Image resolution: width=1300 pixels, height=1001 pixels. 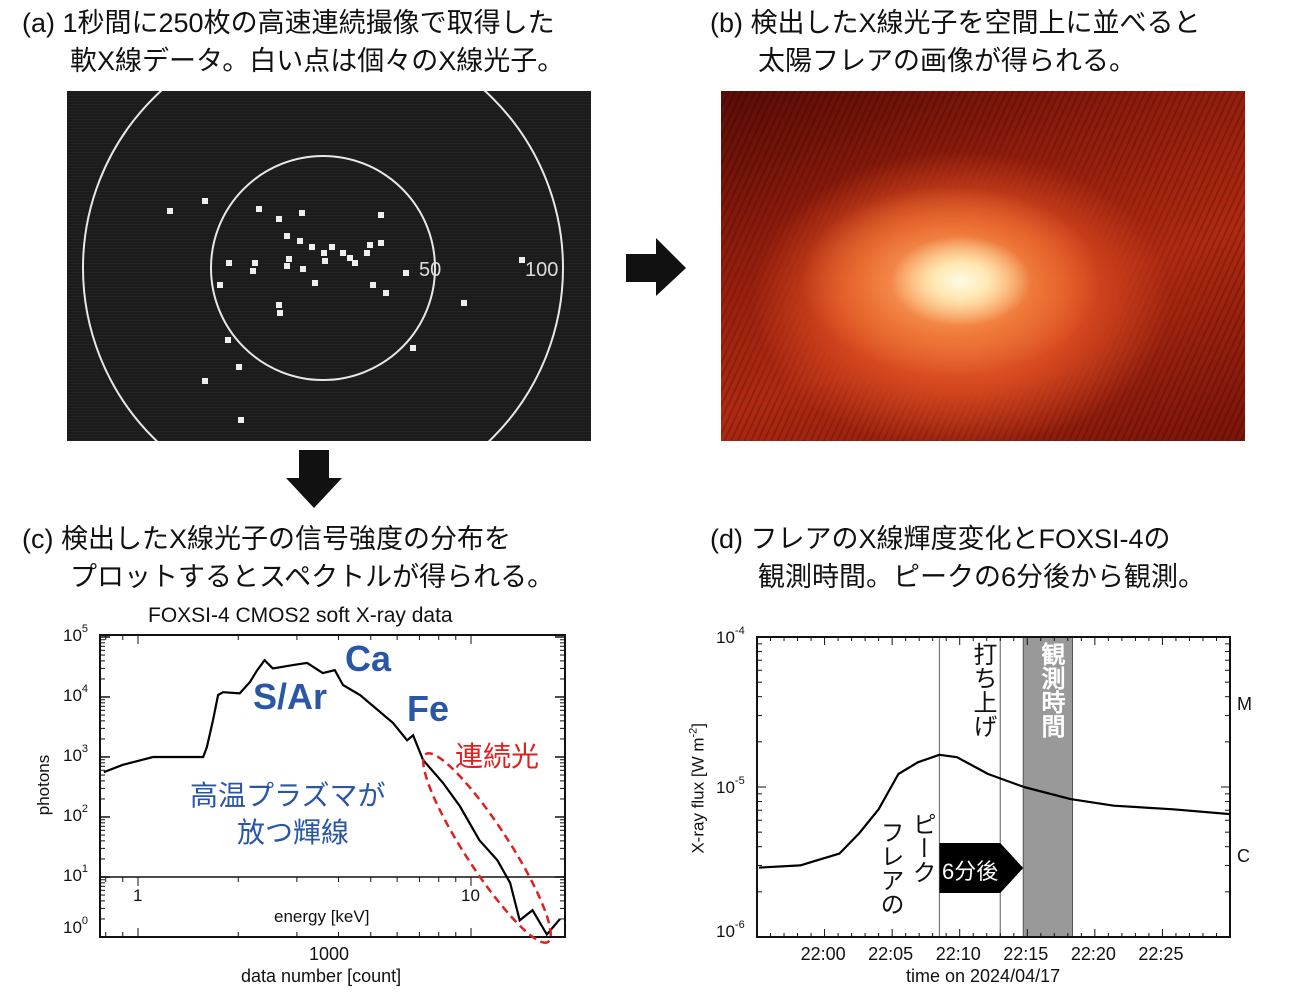 I want to click on six-minutes-arrow, so click(x=981, y=868).